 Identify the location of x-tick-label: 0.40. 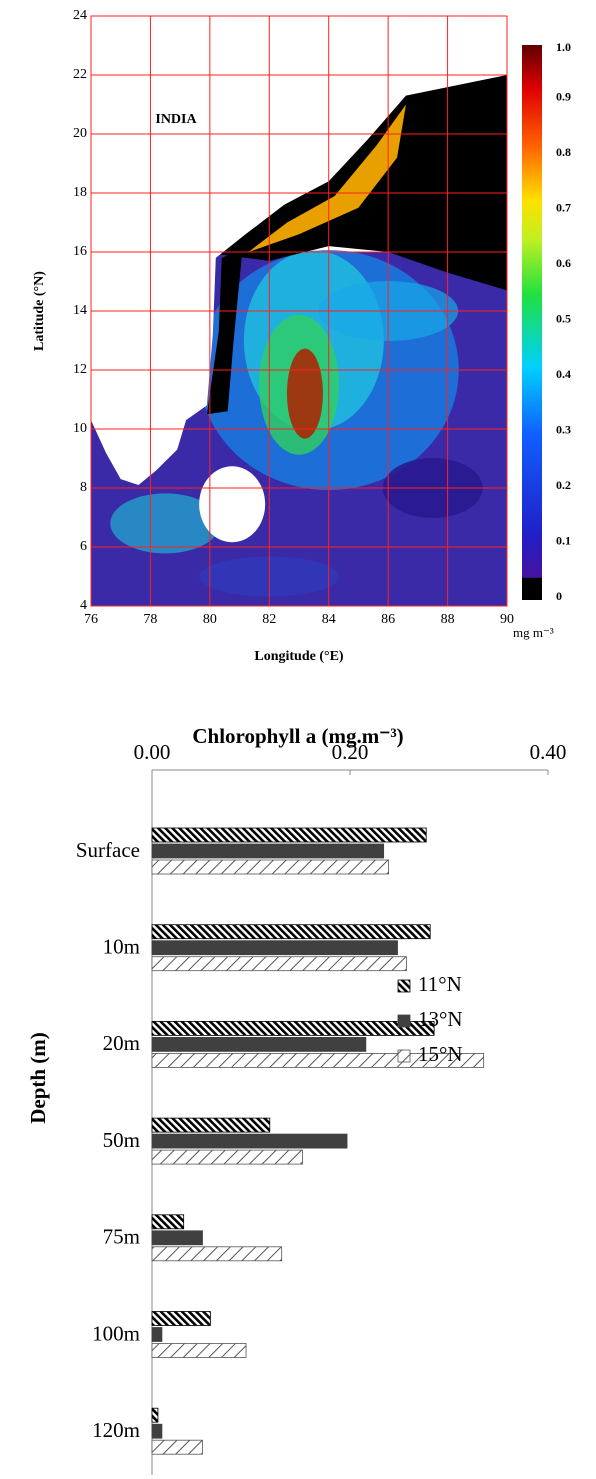
(548, 752).